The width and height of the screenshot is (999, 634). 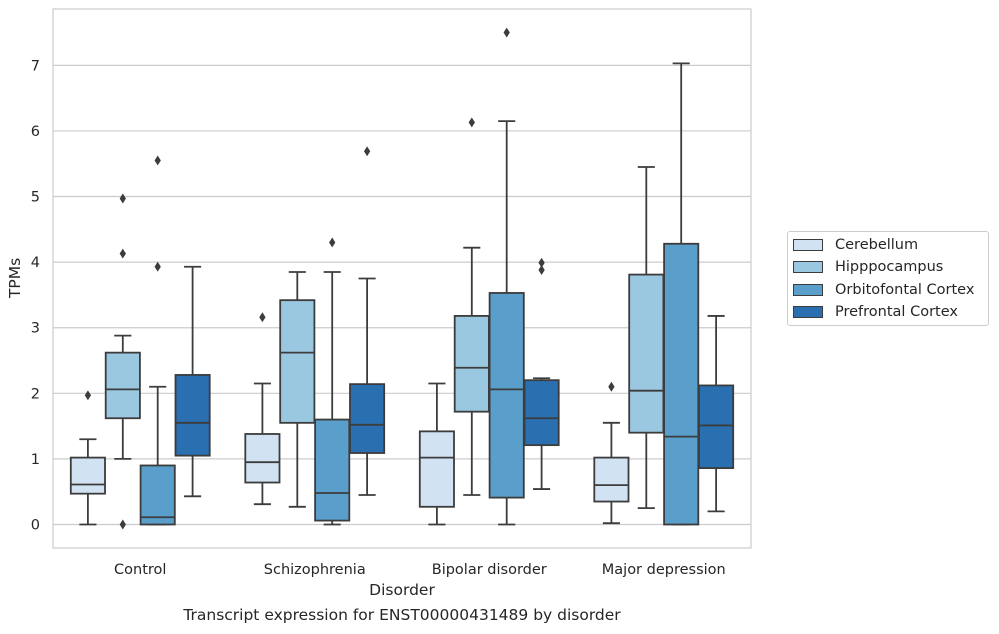 I want to click on y-tick-label: 0, so click(x=35, y=526).